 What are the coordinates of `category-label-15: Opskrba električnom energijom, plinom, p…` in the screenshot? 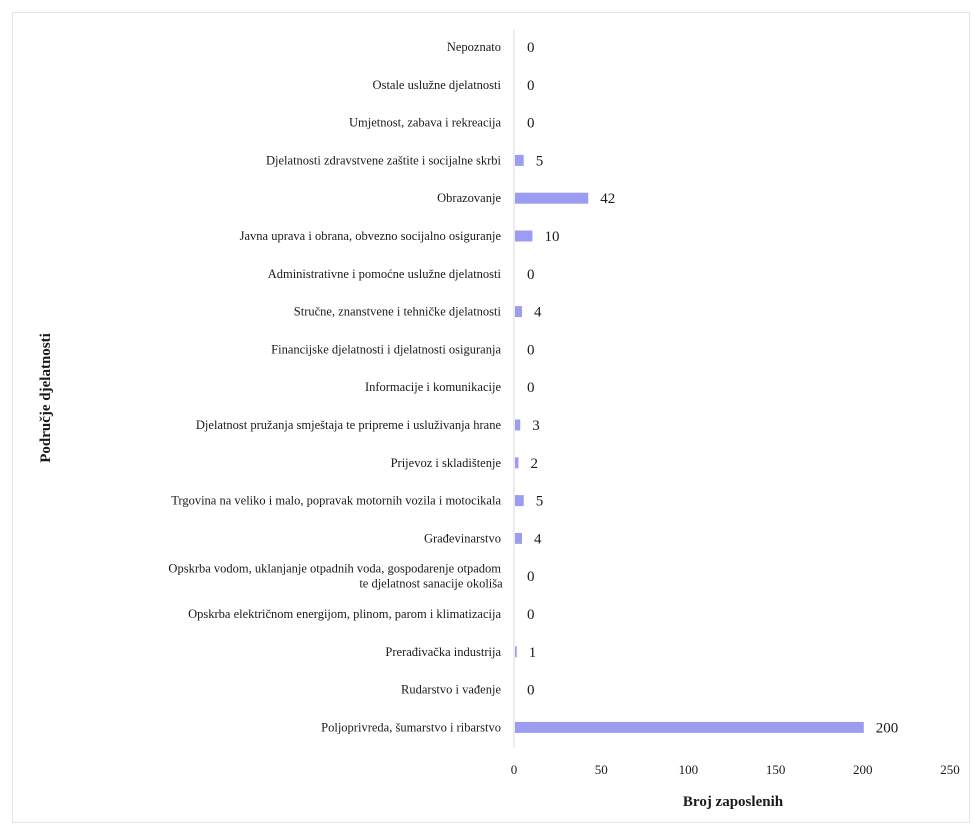 It's located at (344, 614).